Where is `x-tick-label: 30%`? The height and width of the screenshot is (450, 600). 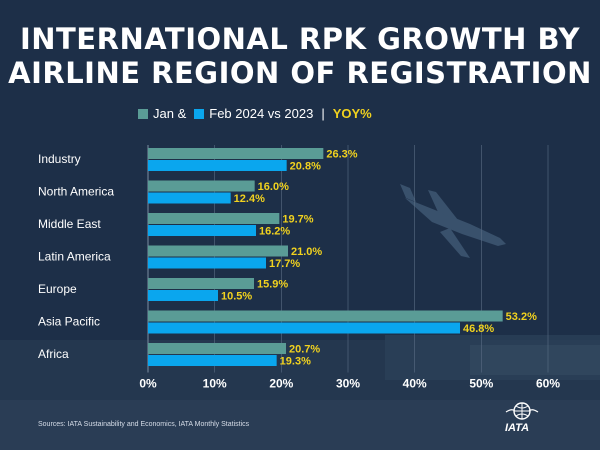 x-tick-label: 30% is located at coordinates (348, 384).